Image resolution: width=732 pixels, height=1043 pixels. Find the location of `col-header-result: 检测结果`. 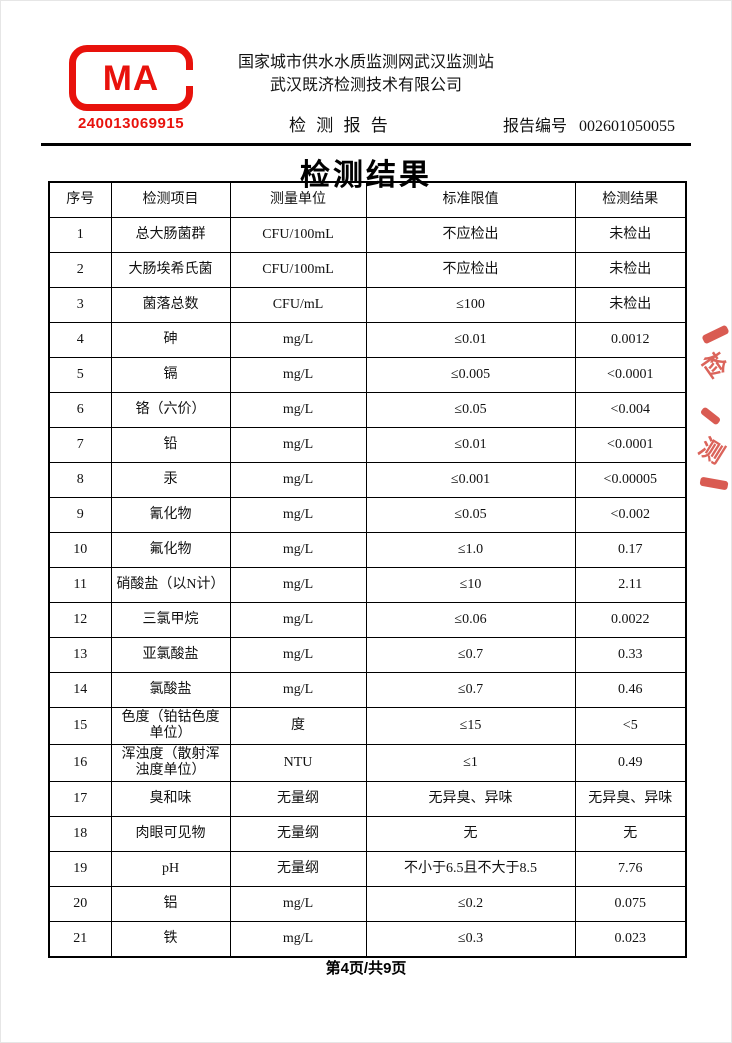

col-header-result: 检测结果 is located at coordinates (630, 199).